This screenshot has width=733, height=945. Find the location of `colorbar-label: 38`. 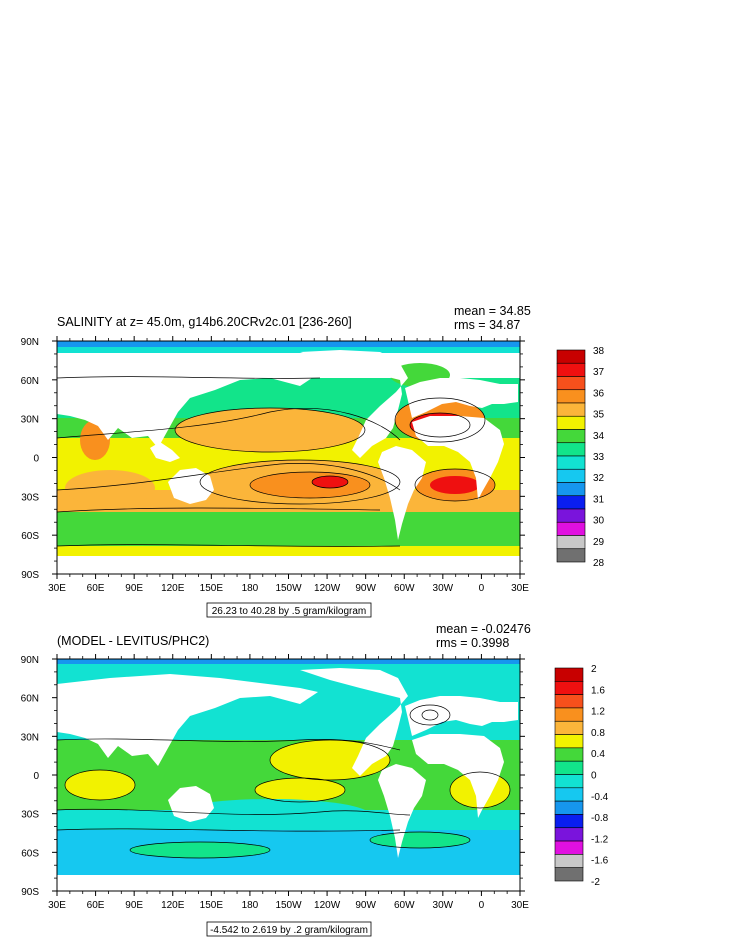

colorbar-label: 38 is located at coordinates (599, 351).